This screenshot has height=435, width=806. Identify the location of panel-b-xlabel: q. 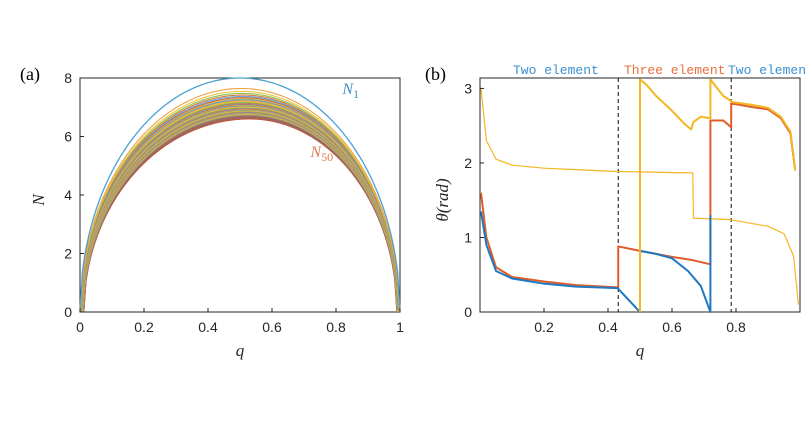
(640, 350).